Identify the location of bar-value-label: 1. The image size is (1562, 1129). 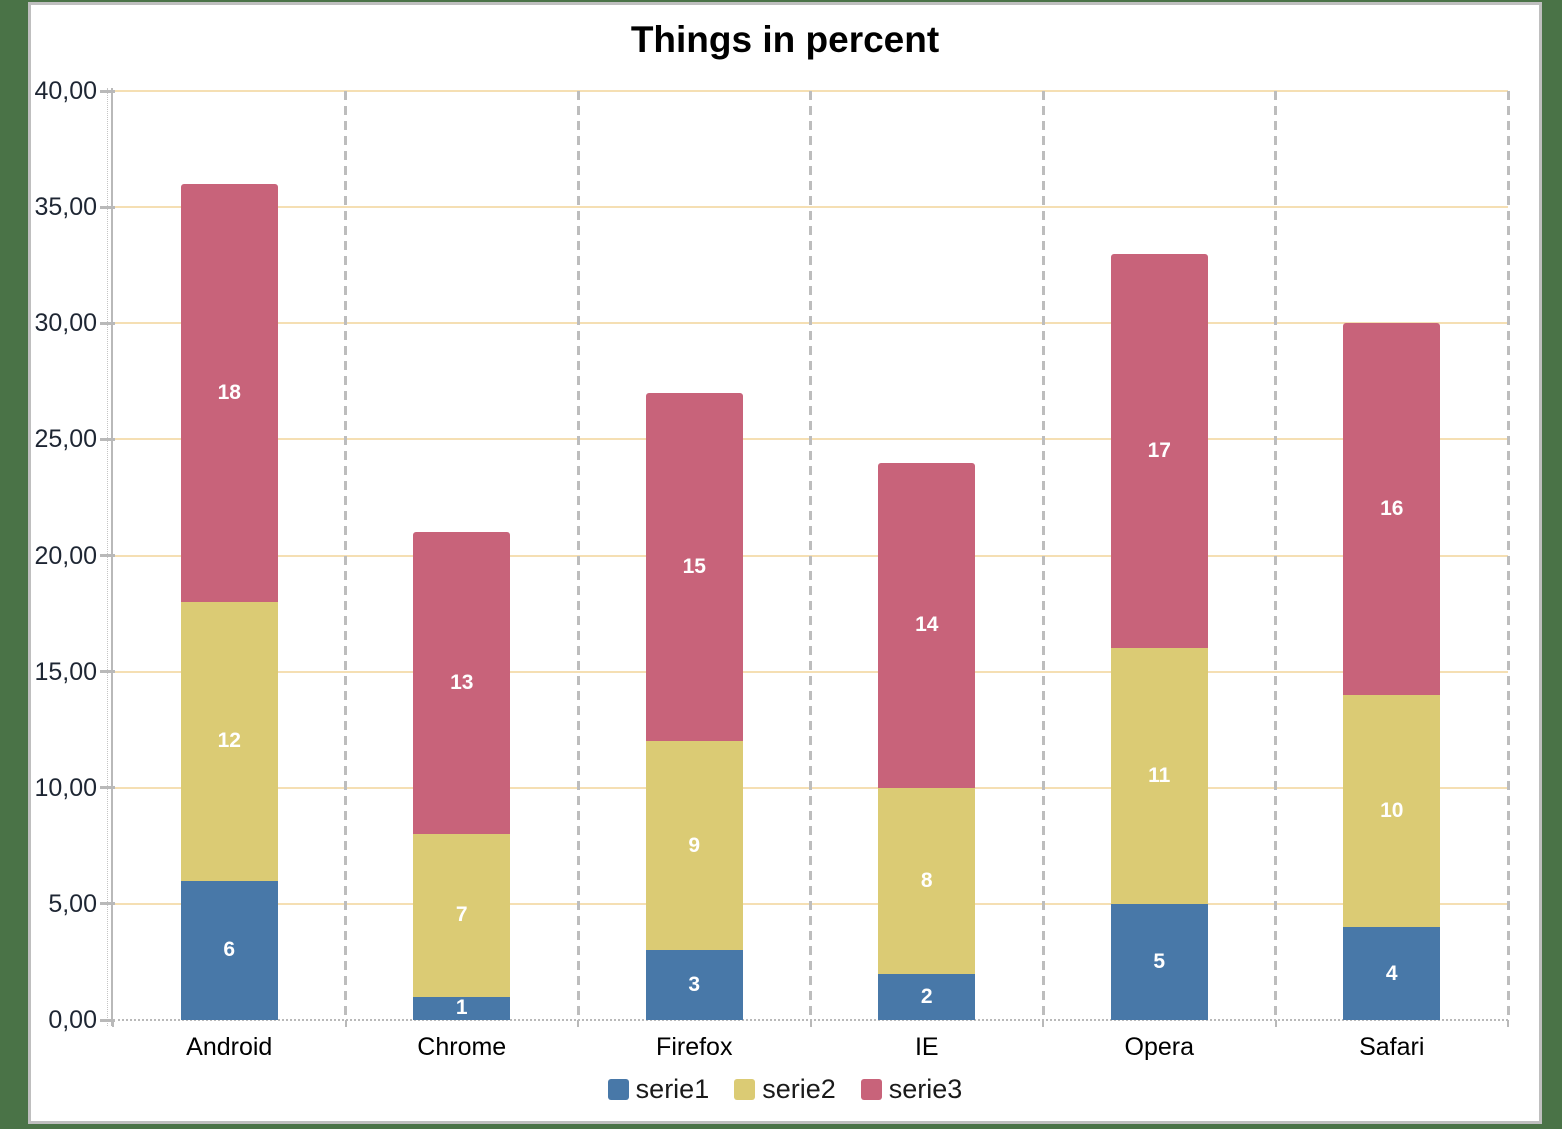
(461, 1008).